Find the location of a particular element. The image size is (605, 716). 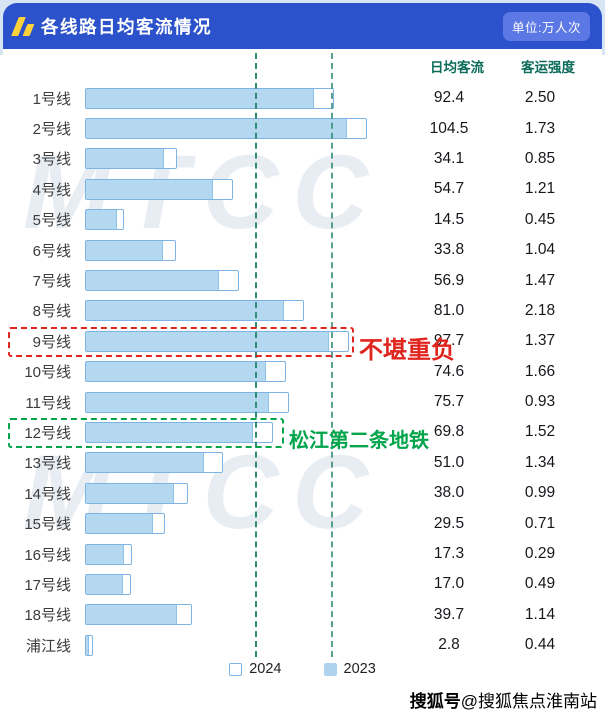

line-label: 3号线 is located at coordinates (51, 160).